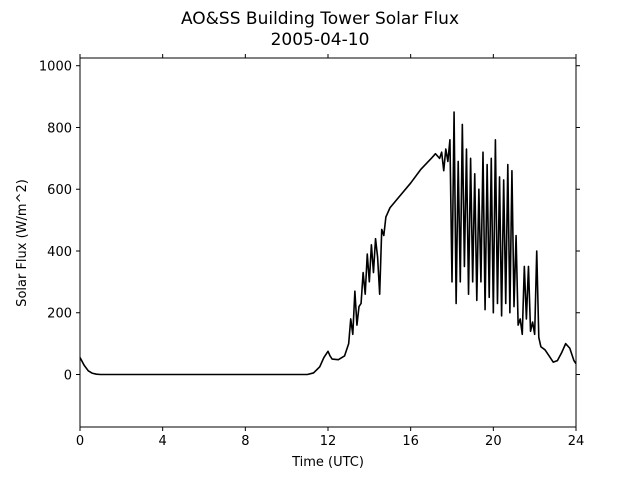 The width and height of the screenshot is (640, 480). I want to click on x-tick-label: 24, so click(576, 441).